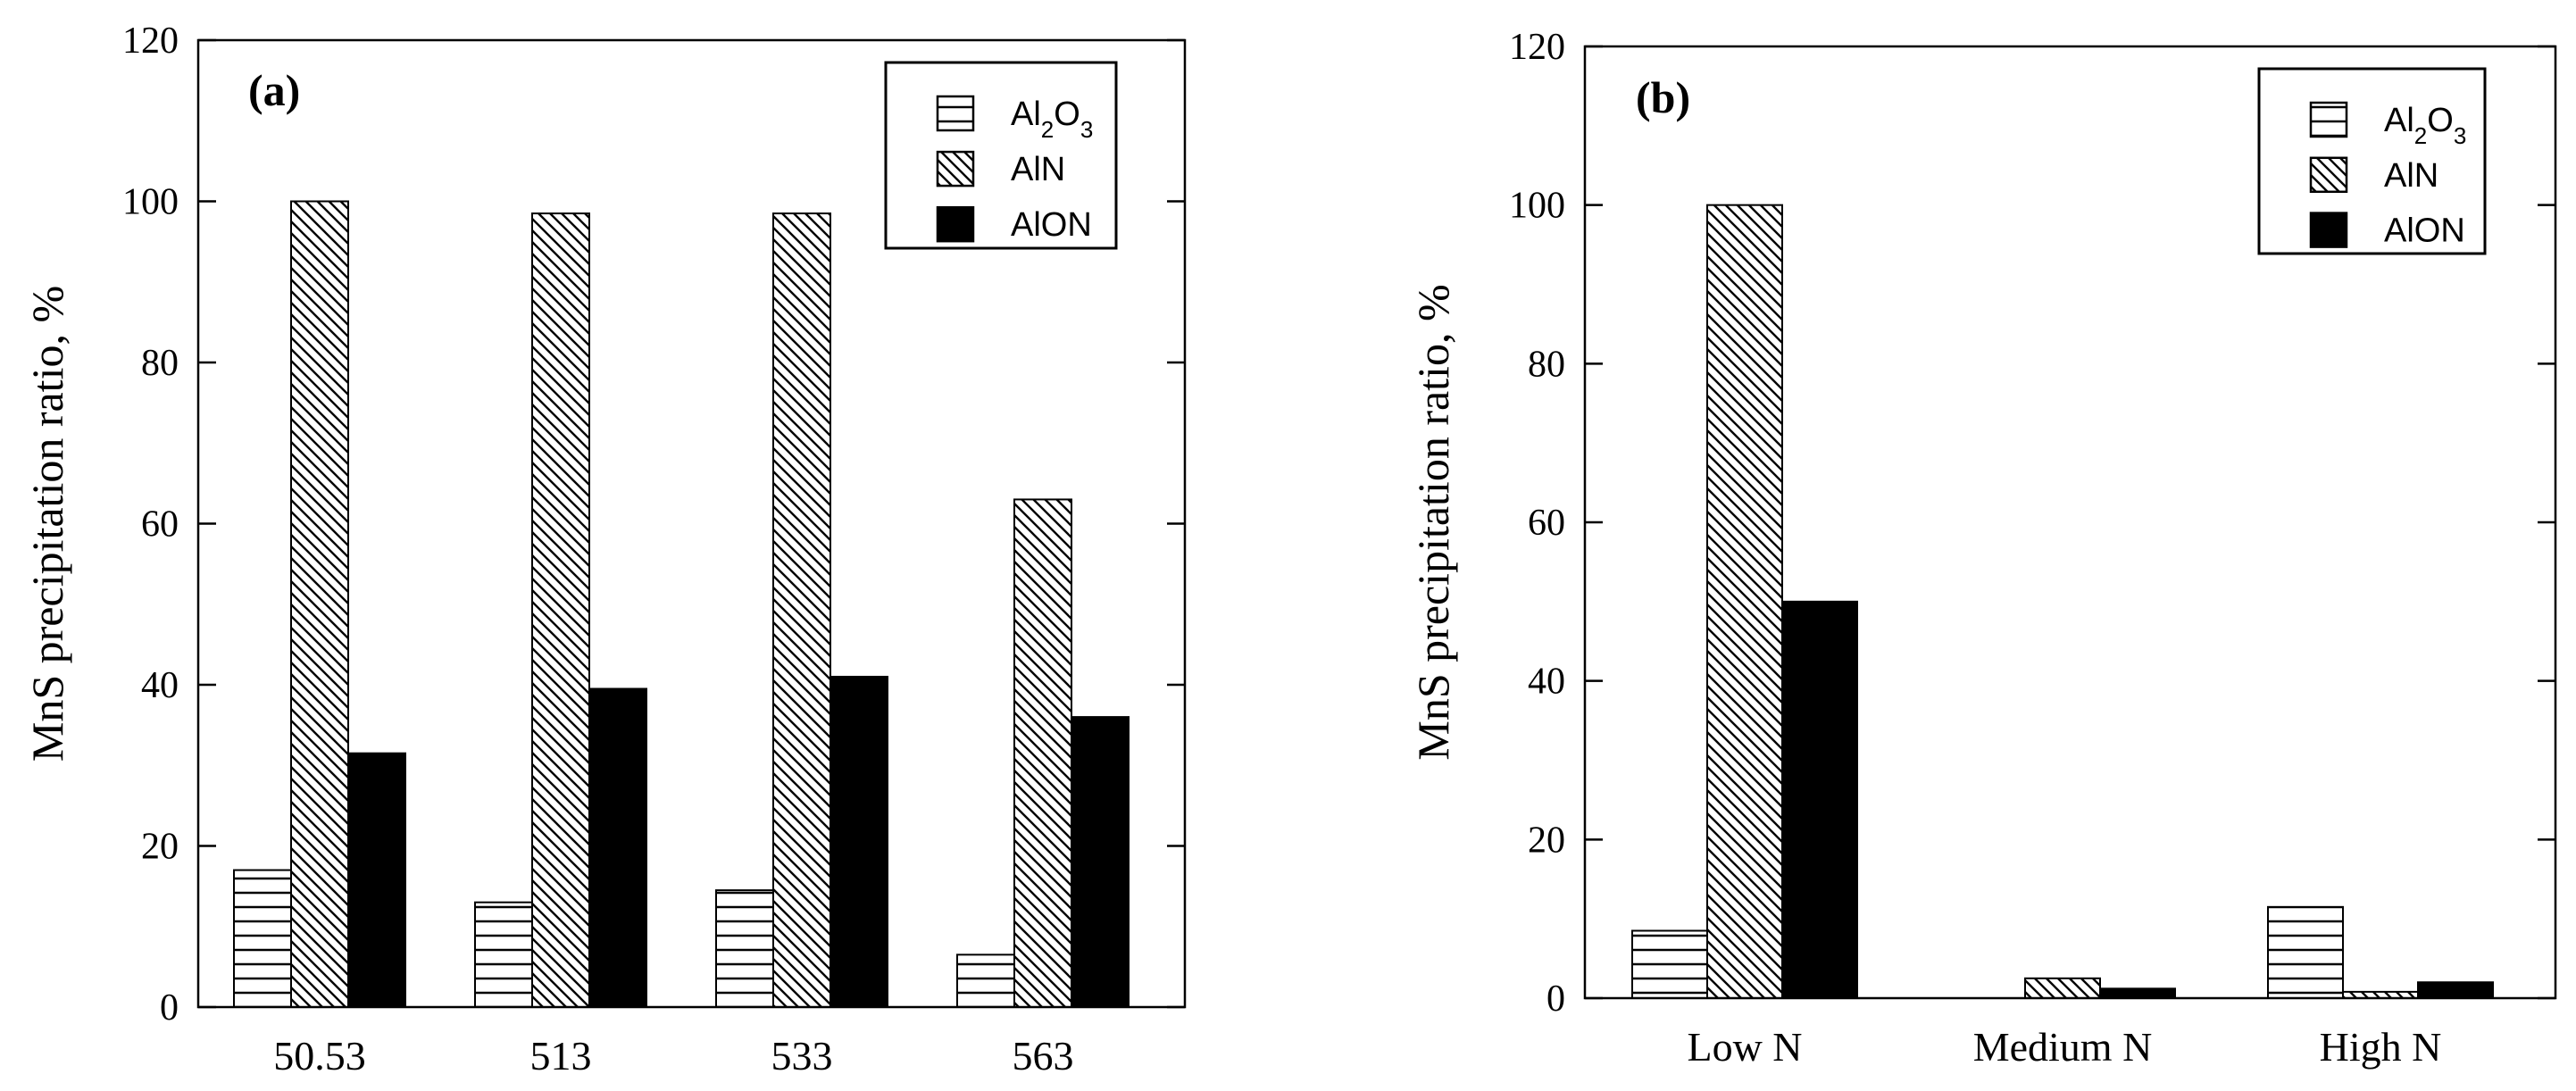 The image size is (2576, 1091). I want to click on x-tick-label: 50.53, so click(319, 1056).